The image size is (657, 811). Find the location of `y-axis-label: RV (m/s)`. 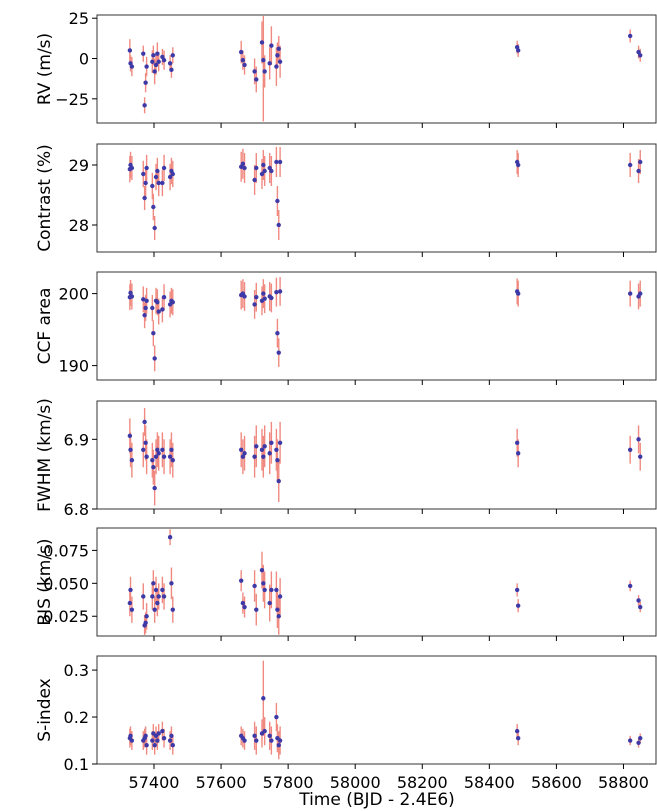

y-axis-label: RV (m/s) is located at coordinates (45, 69).